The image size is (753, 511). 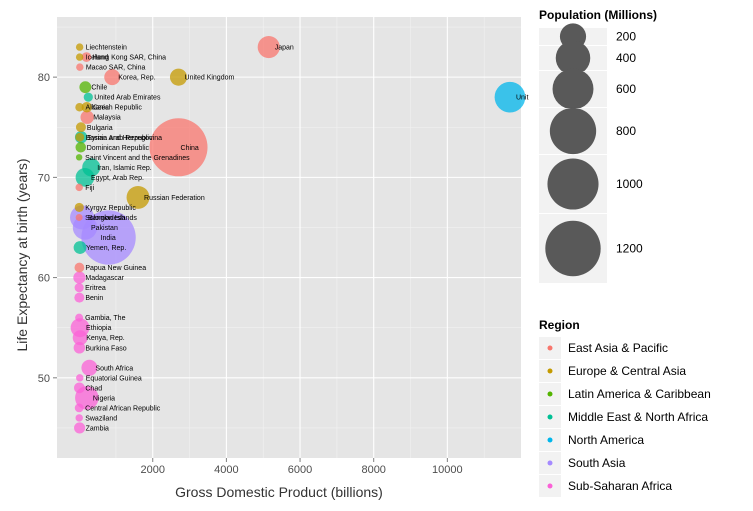 I want to click on point-label: Macao SAR, China, so click(x=116, y=68).